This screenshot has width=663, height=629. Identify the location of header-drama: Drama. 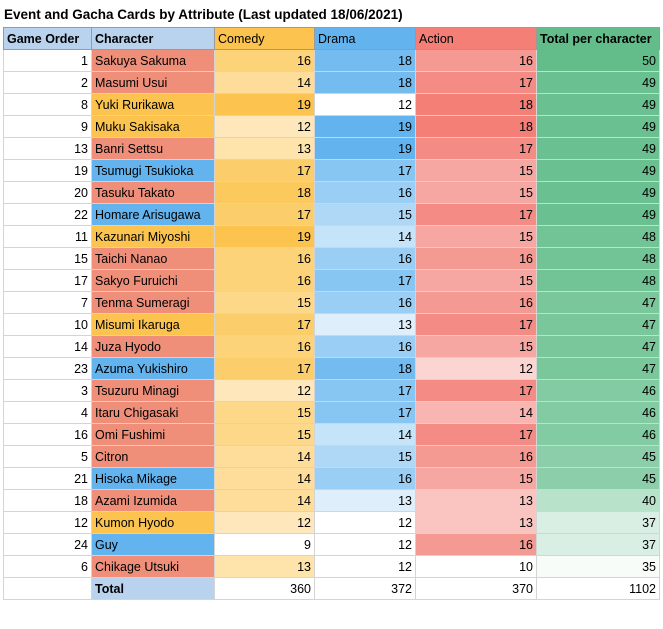
(365, 38).